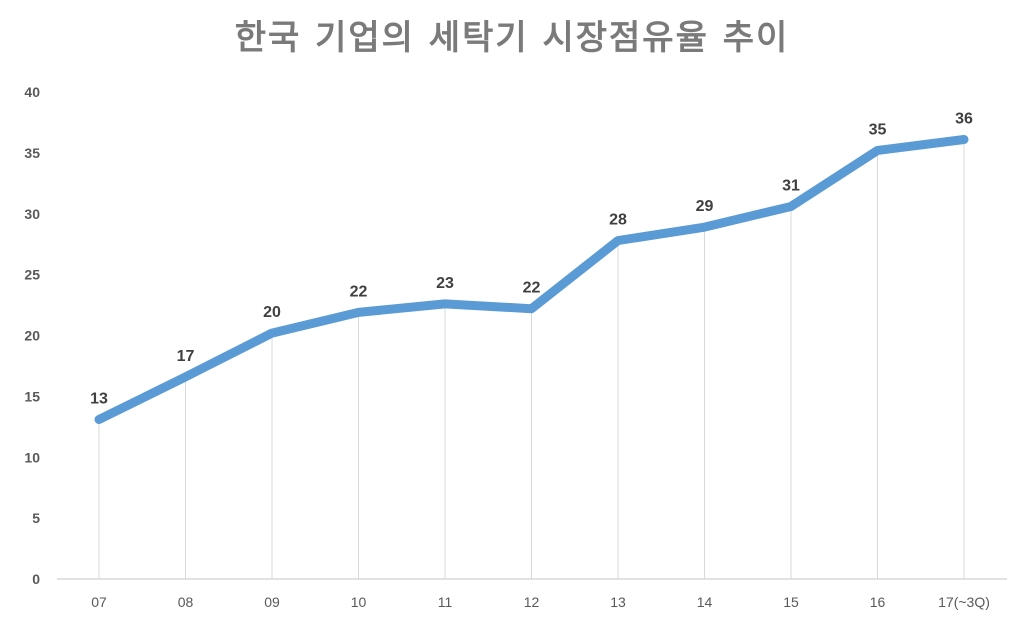 The width and height of the screenshot is (1024, 620). Describe the element at coordinates (36, 579) in the screenshot. I see `y-tick-label: 0` at that location.